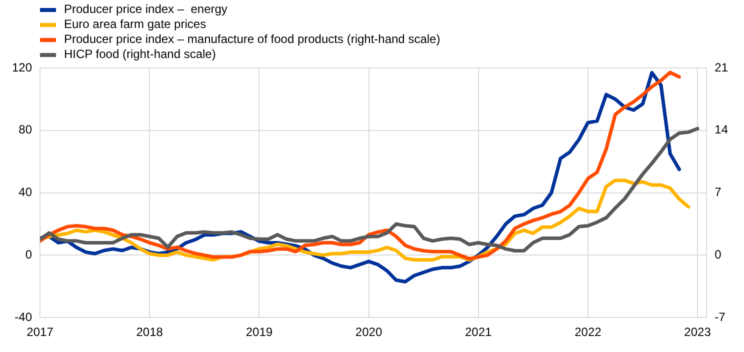 This screenshot has width=744, height=352. Describe the element at coordinates (135, 24) in the screenshot. I see `legend-label: Euro area farm gate prices` at that location.